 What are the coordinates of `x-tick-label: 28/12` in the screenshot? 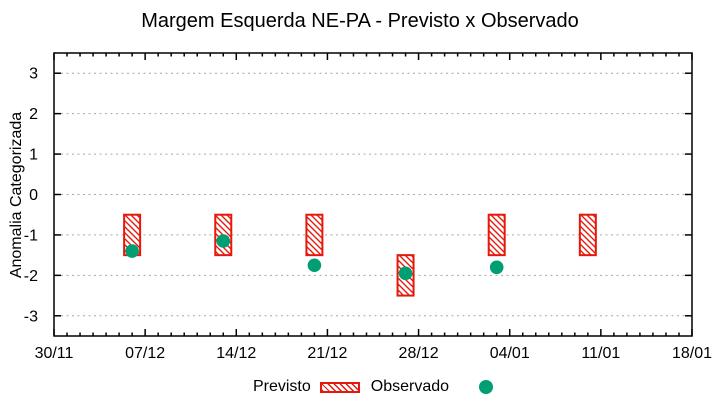 It's located at (419, 353).